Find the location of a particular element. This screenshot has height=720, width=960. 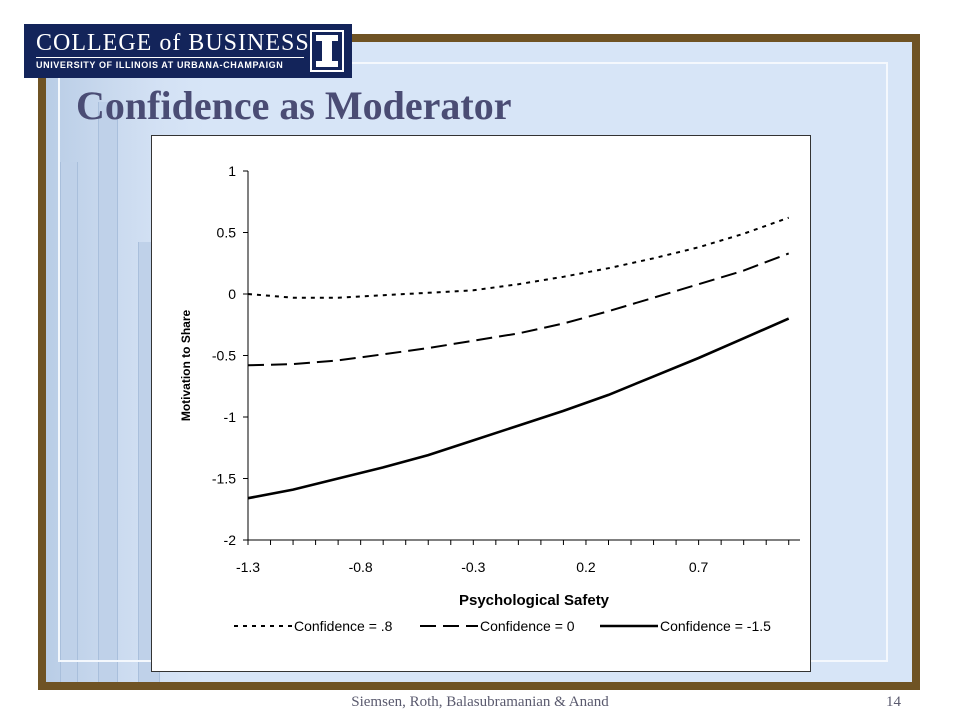

x-tick-label: -1.3 is located at coordinates (248, 567).